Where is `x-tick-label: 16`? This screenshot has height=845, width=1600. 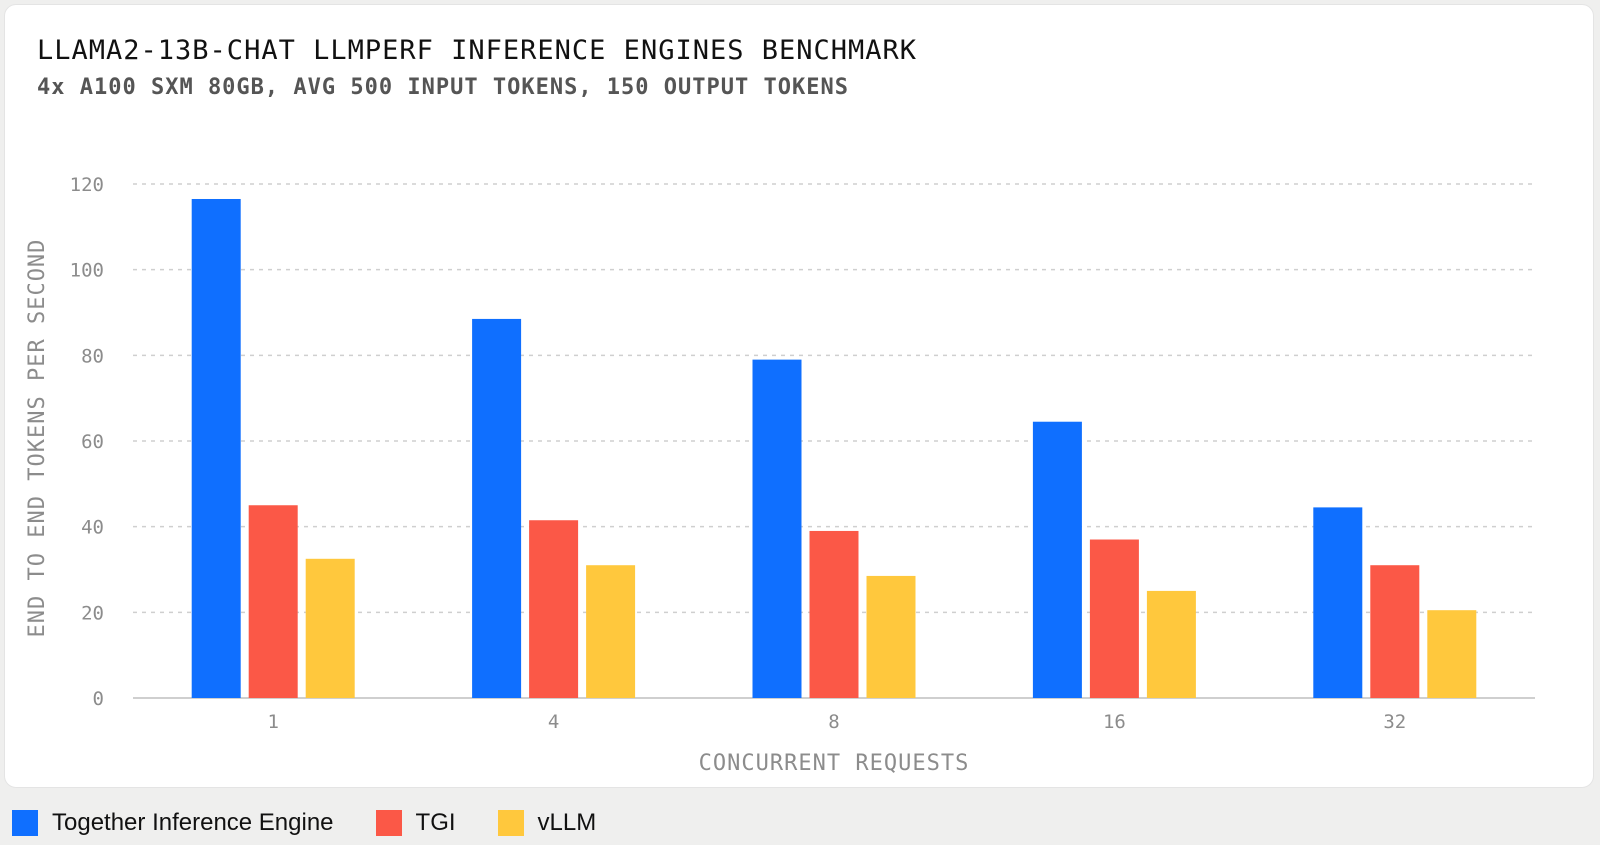
x-tick-label: 16 is located at coordinates (1114, 722).